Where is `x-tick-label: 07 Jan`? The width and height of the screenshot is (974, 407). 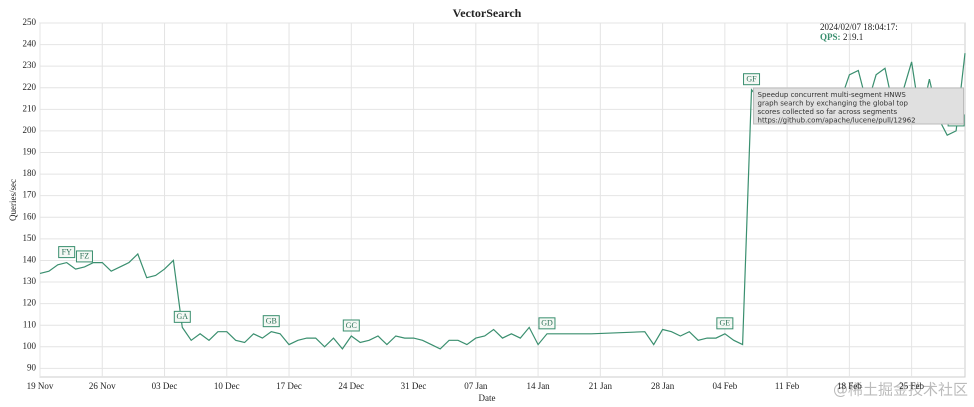 x-tick-label: 07 Jan is located at coordinates (476, 386).